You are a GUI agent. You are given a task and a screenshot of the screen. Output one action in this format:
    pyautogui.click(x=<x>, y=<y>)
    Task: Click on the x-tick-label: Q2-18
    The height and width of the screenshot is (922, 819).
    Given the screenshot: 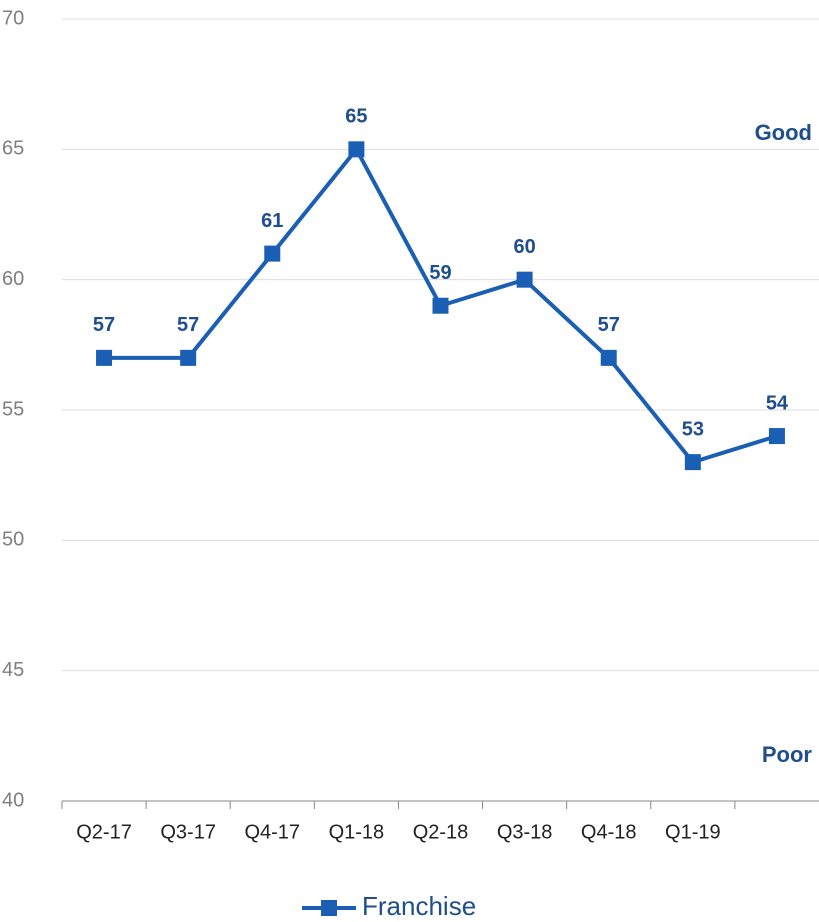 What is the action you would take?
    pyautogui.click(x=441, y=832)
    